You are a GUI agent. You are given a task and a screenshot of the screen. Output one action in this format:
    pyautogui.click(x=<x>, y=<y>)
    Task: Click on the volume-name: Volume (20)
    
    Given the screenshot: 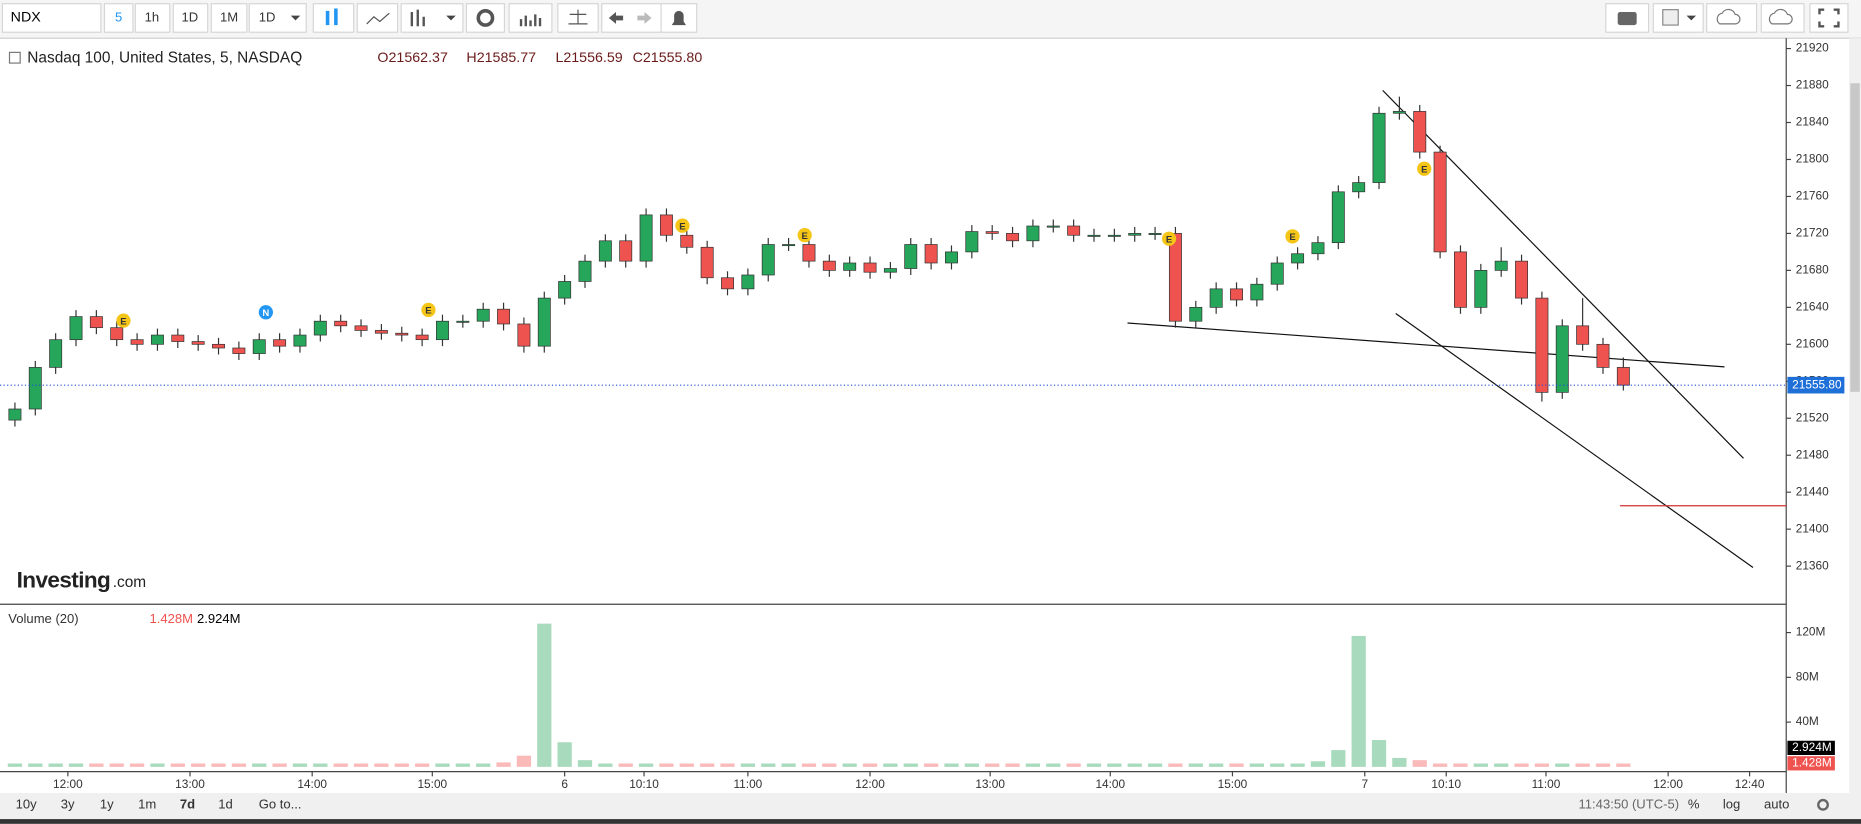 What is the action you would take?
    pyautogui.click(x=43, y=618)
    